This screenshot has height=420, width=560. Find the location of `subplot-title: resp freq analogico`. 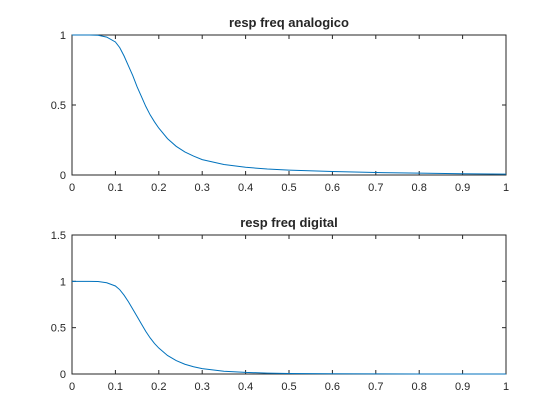

subplot-title: resp freq analogico is located at coordinates (289, 22).